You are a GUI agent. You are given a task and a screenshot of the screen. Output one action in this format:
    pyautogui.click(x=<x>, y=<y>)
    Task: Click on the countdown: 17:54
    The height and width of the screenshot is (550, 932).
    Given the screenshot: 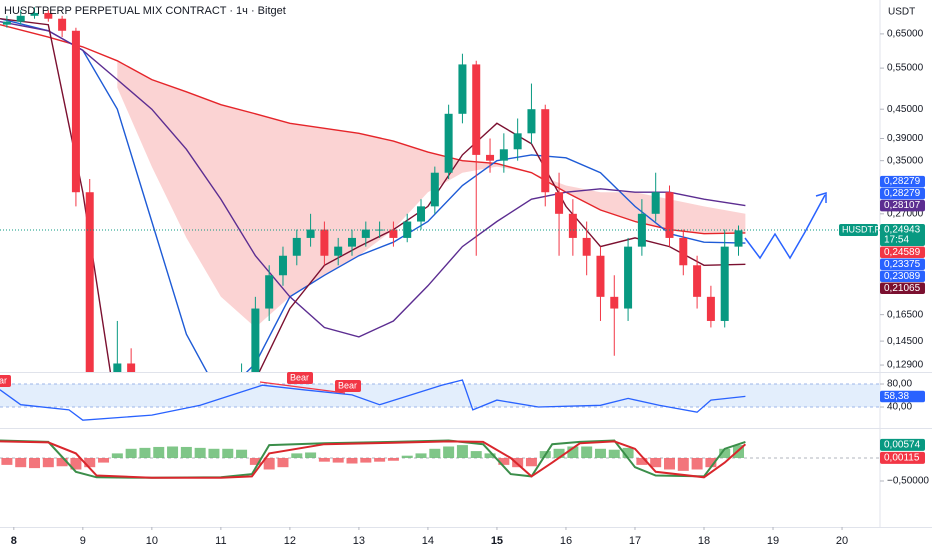 What is the action you would take?
    pyautogui.click(x=896, y=240)
    